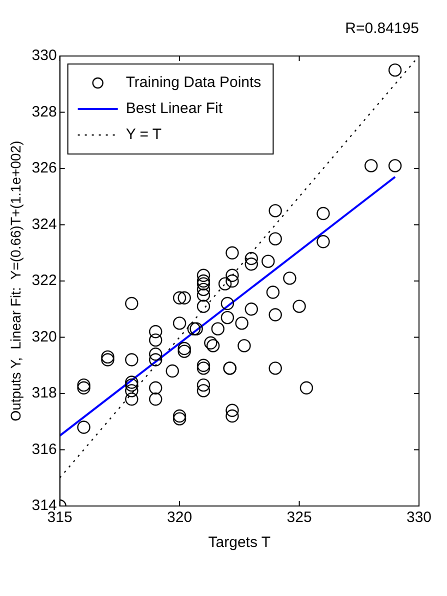  I want to click on x-tick-label: 325, so click(299, 517).